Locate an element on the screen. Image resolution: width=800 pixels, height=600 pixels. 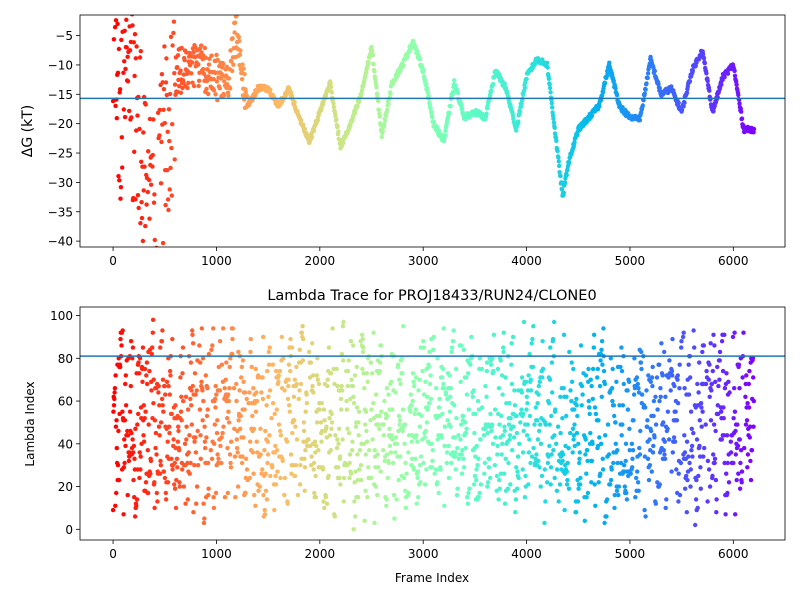
y-tick-label: 40 is located at coordinates (65, 444).